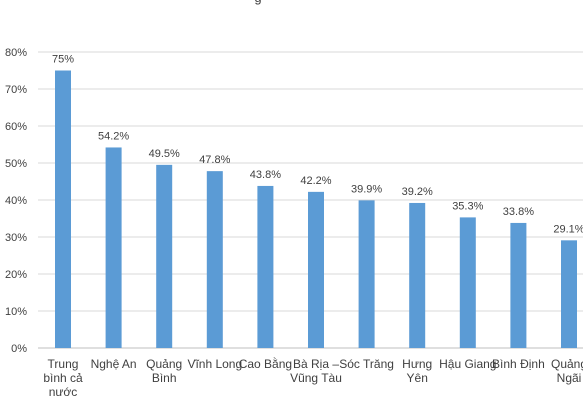 This screenshot has width=583, height=408. Describe the element at coordinates (518, 212) in the screenshot. I see `data-label: 33.8%` at that location.